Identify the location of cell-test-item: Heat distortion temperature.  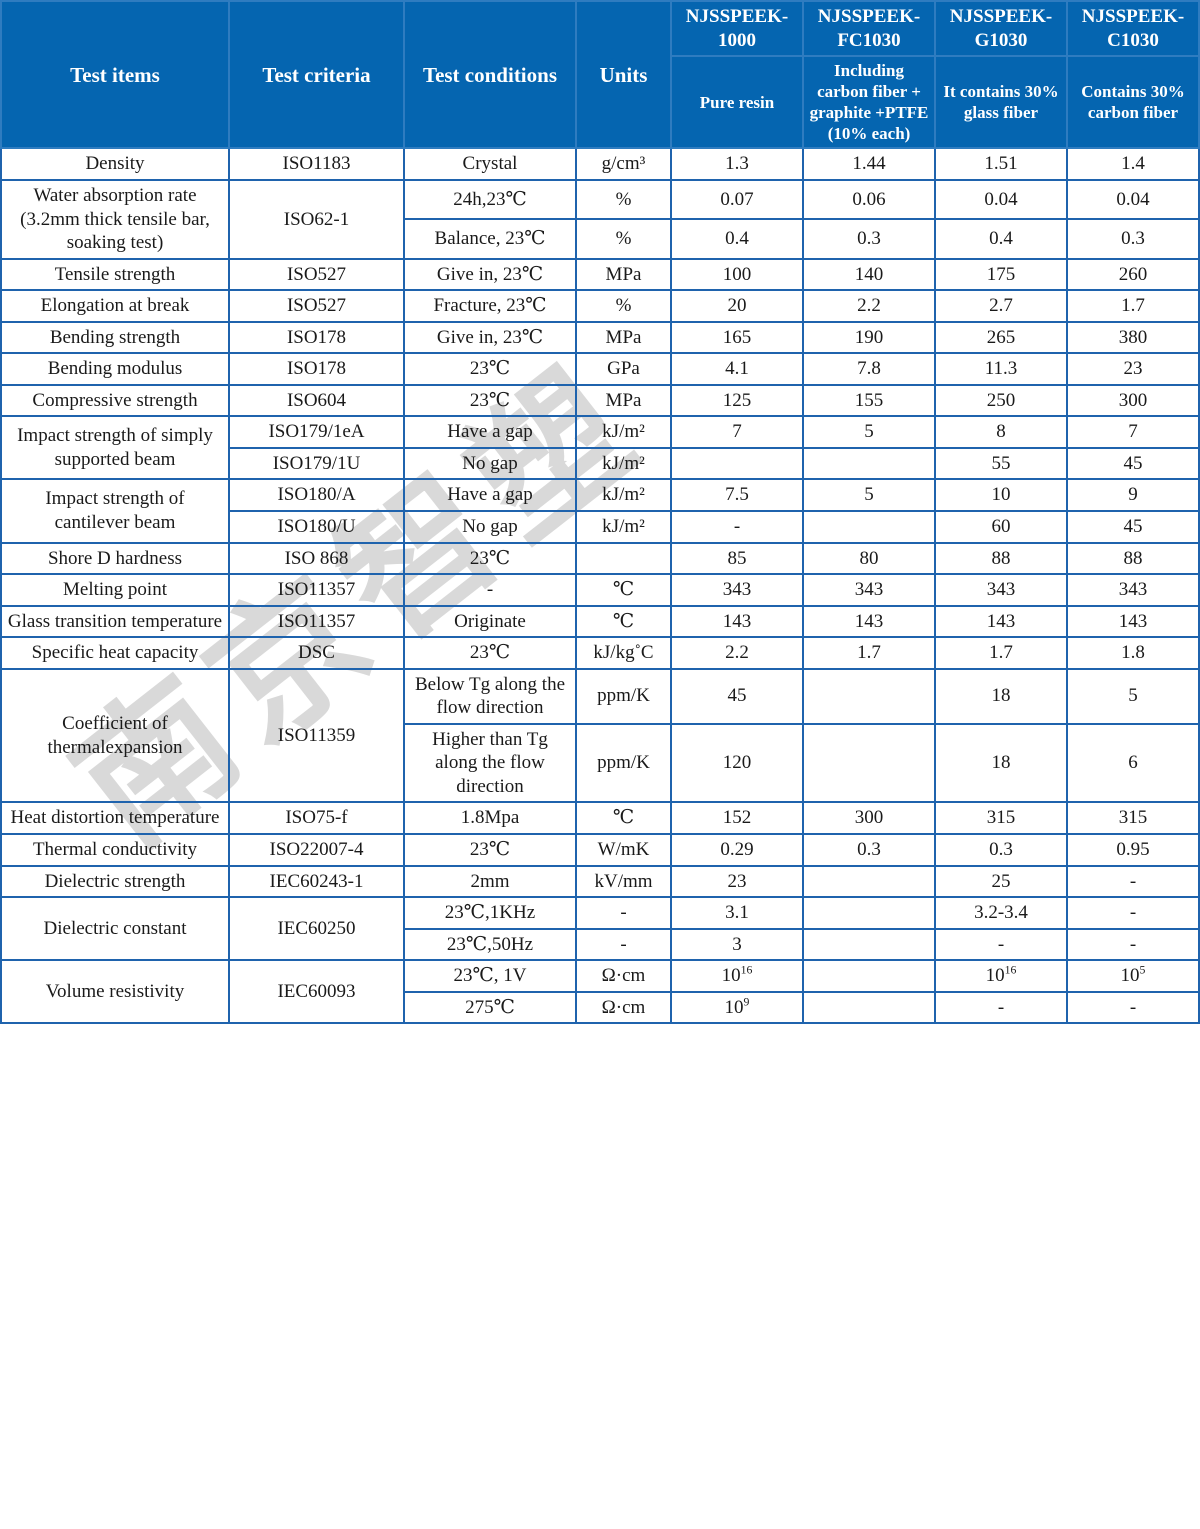
(115, 818).